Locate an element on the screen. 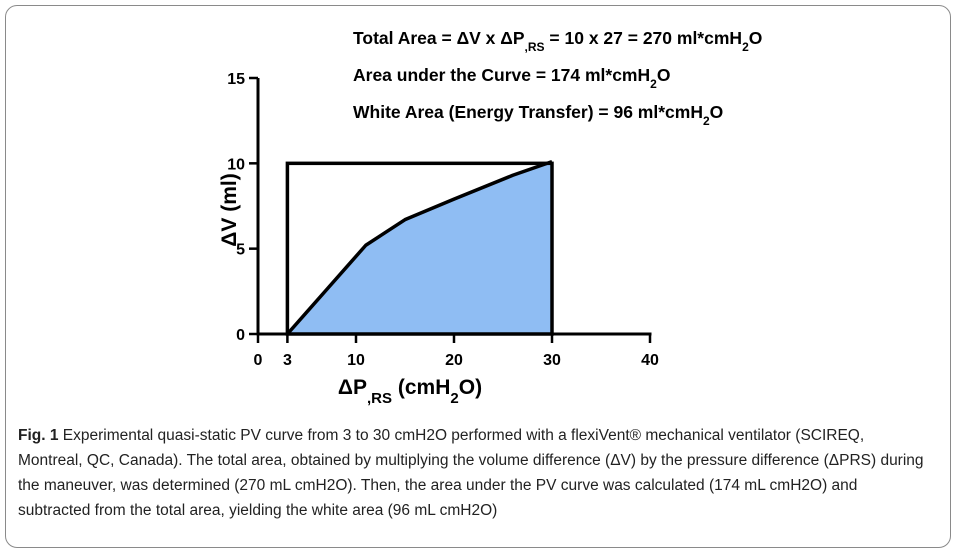  x-tick-label-30: 30 is located at coordinates (552, 360).